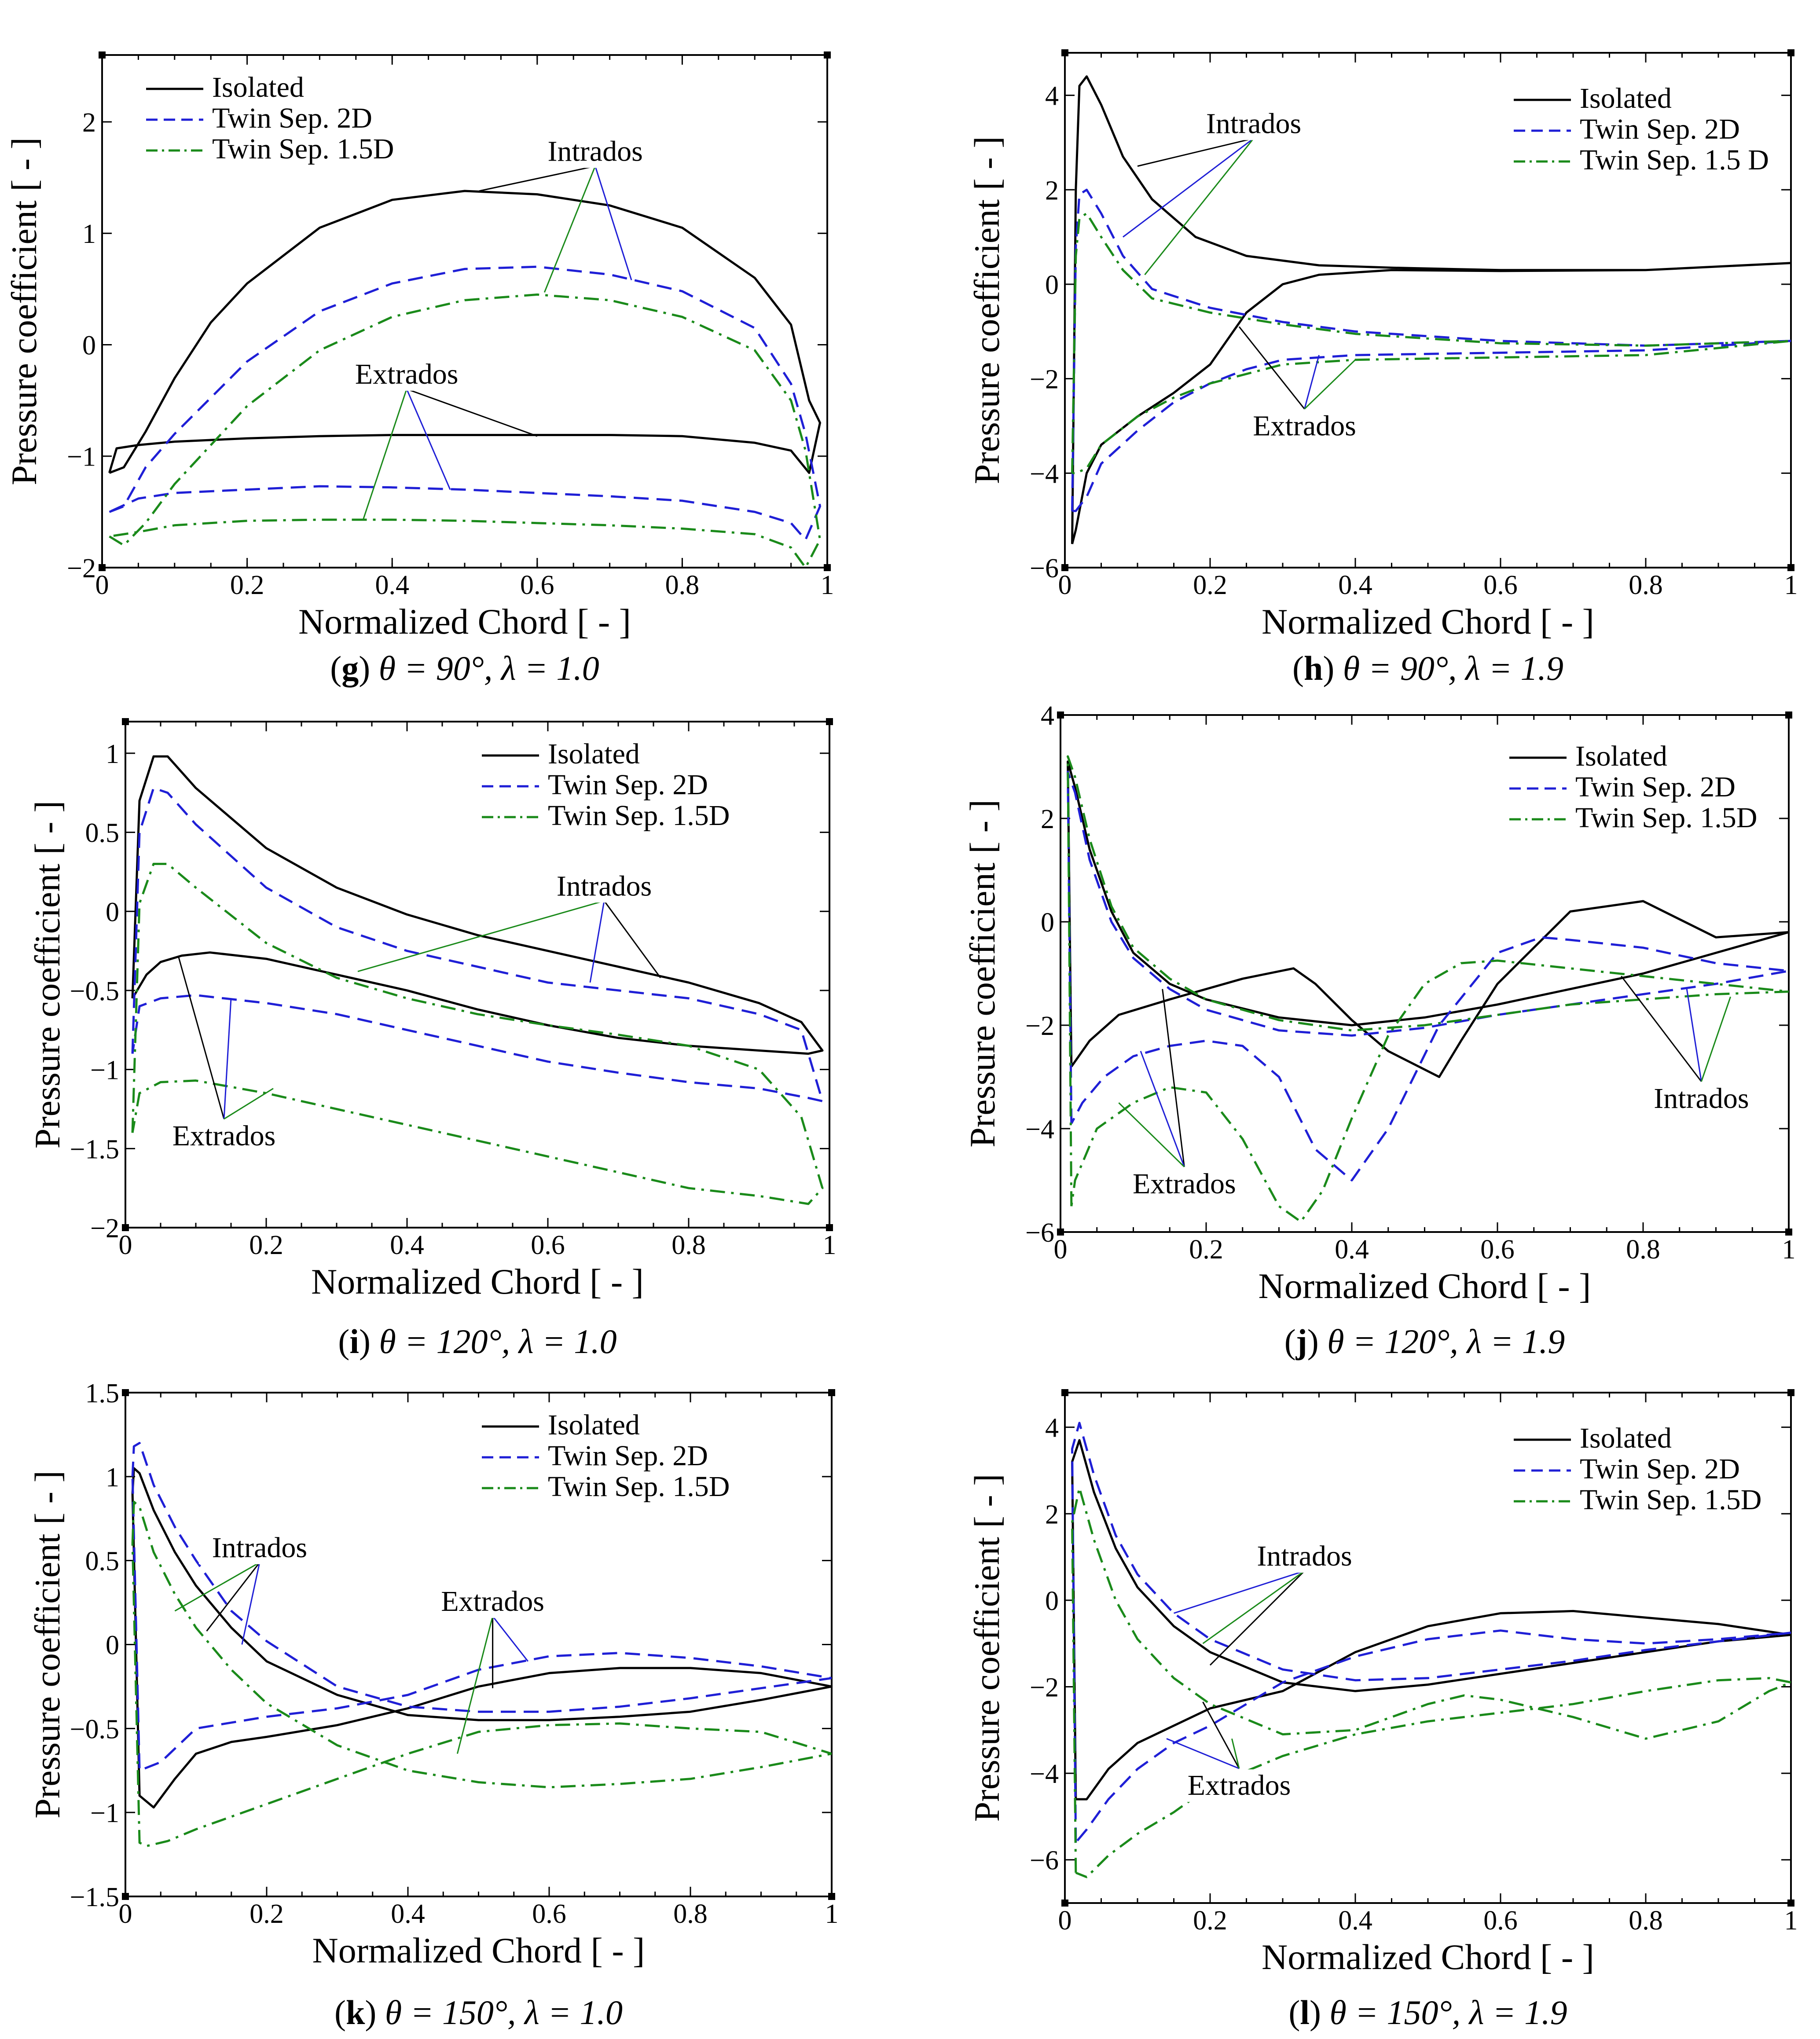 This screenshot has width=1820, height=2039. I want to click on panel-caption: (l) θ = 150°, λ = 1.9, so click(1427, 2012).